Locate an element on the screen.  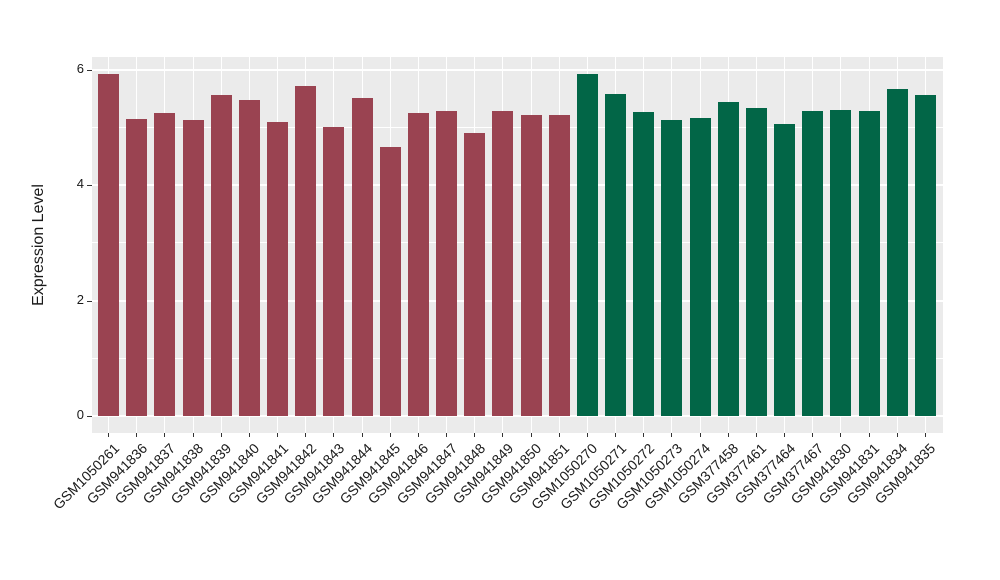
y-tick-label: 4 is located at coordinates (80, 184).